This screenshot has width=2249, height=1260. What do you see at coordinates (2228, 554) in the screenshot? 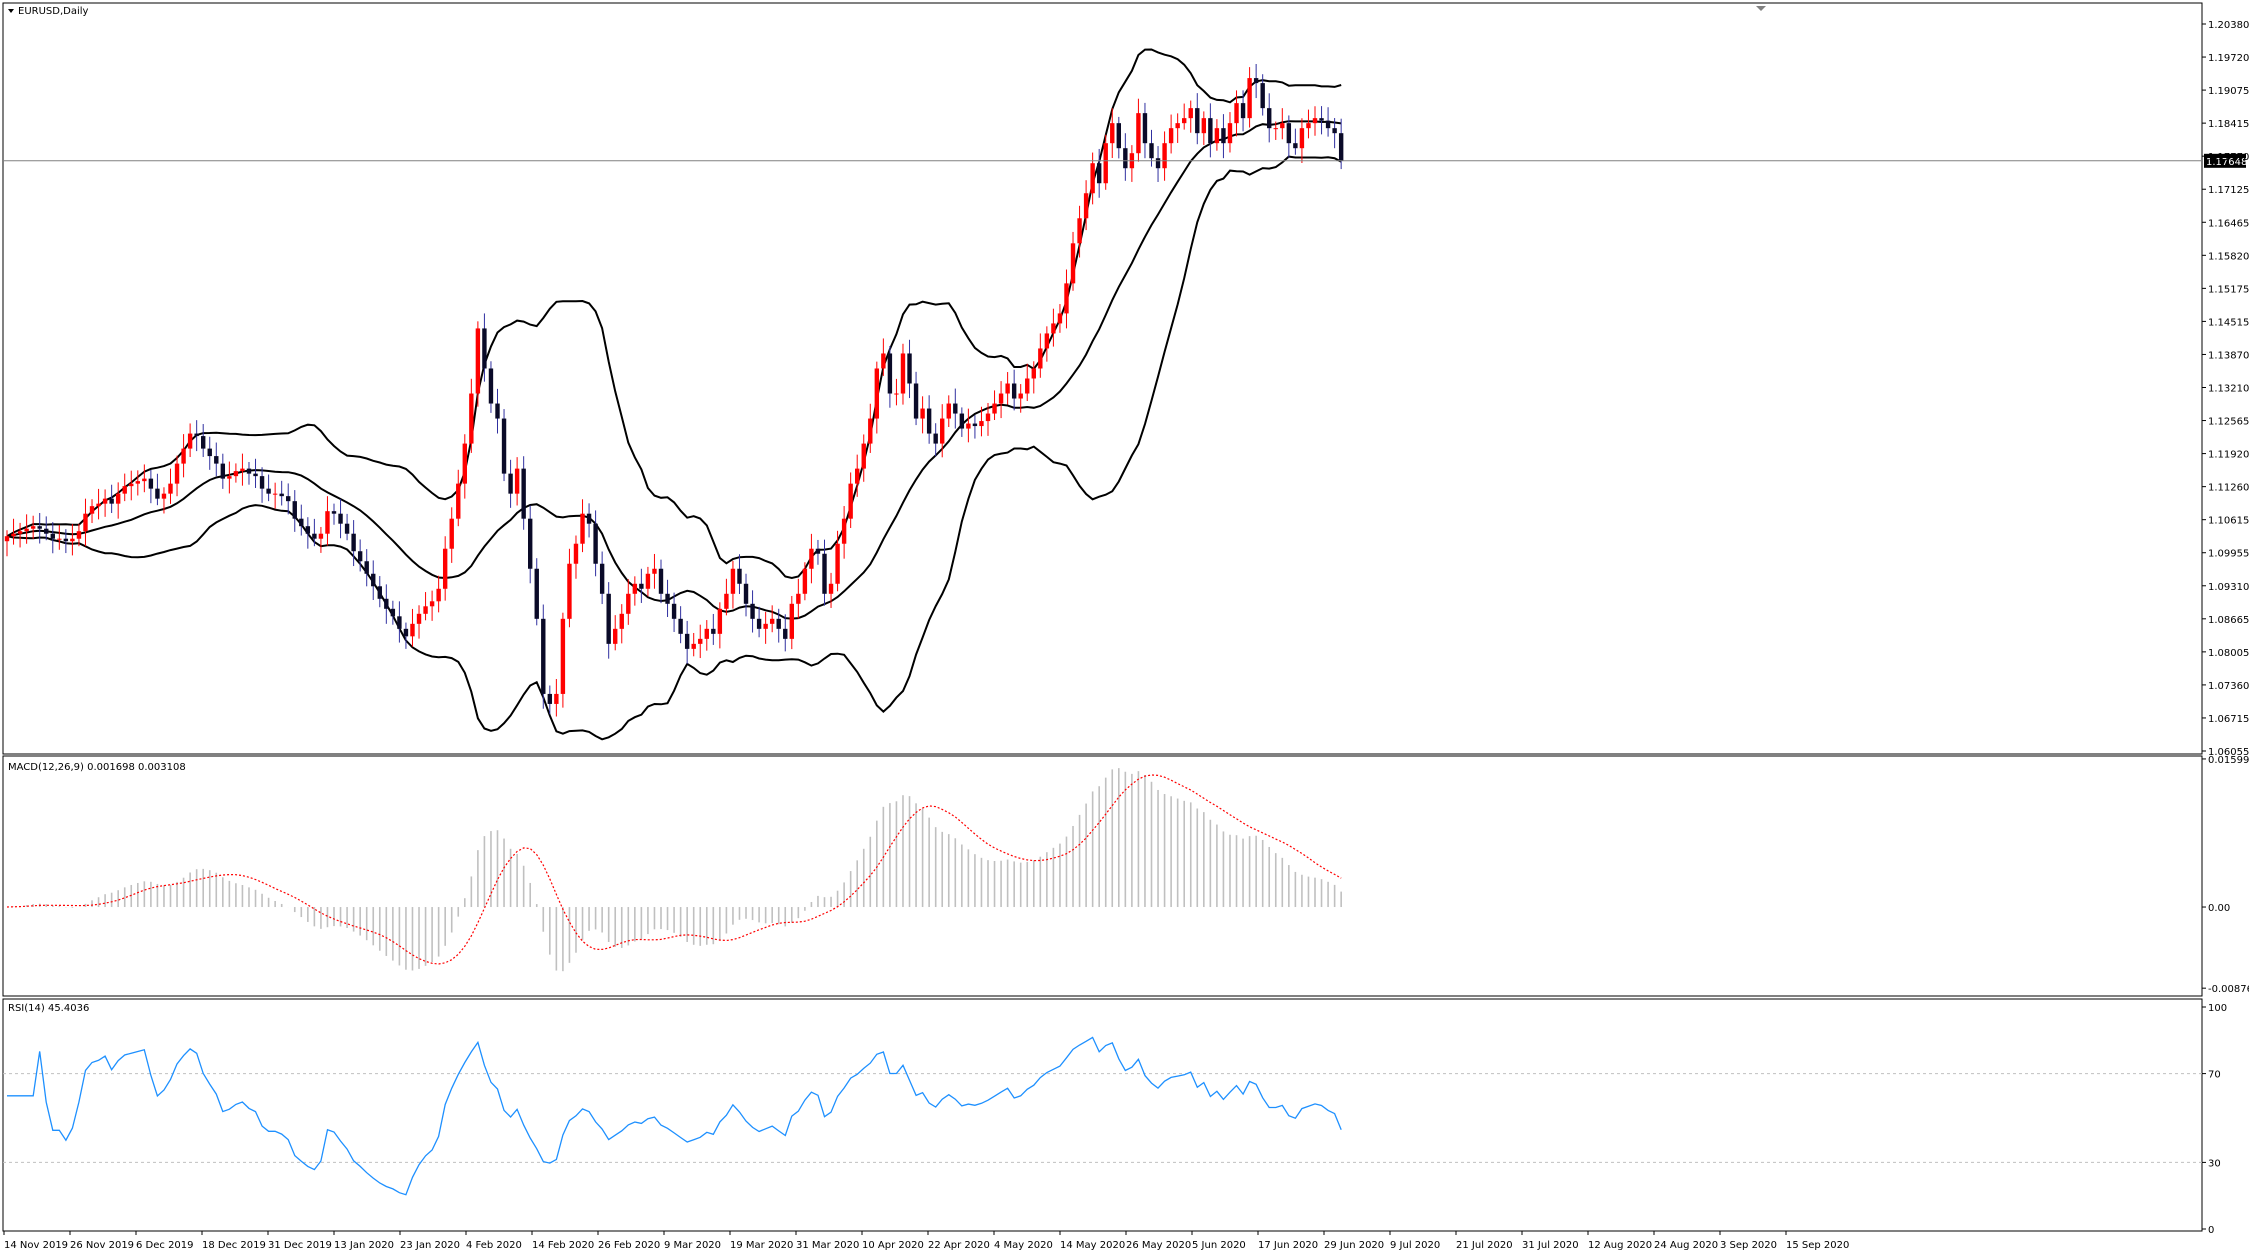
I see `price-tick-label: 1.09955` at bounding box center [2228, 554].